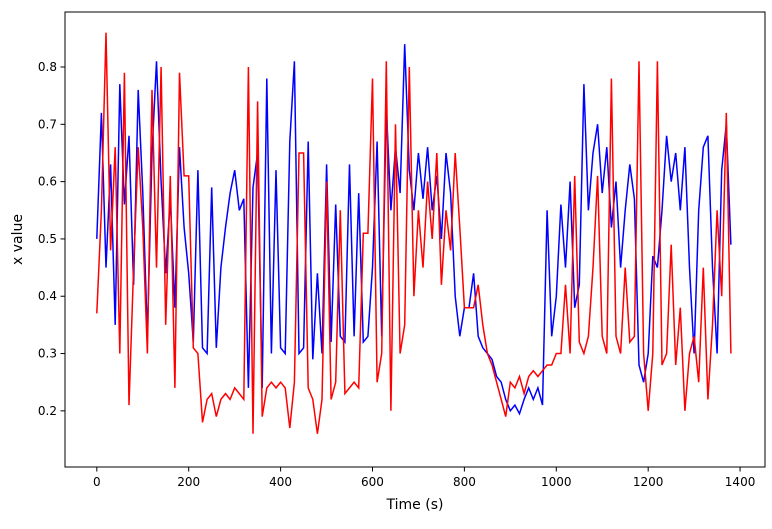  Describe the element at coordinates (188, 482) in the screenshot. I see `x-tick-label: 200` at that location.